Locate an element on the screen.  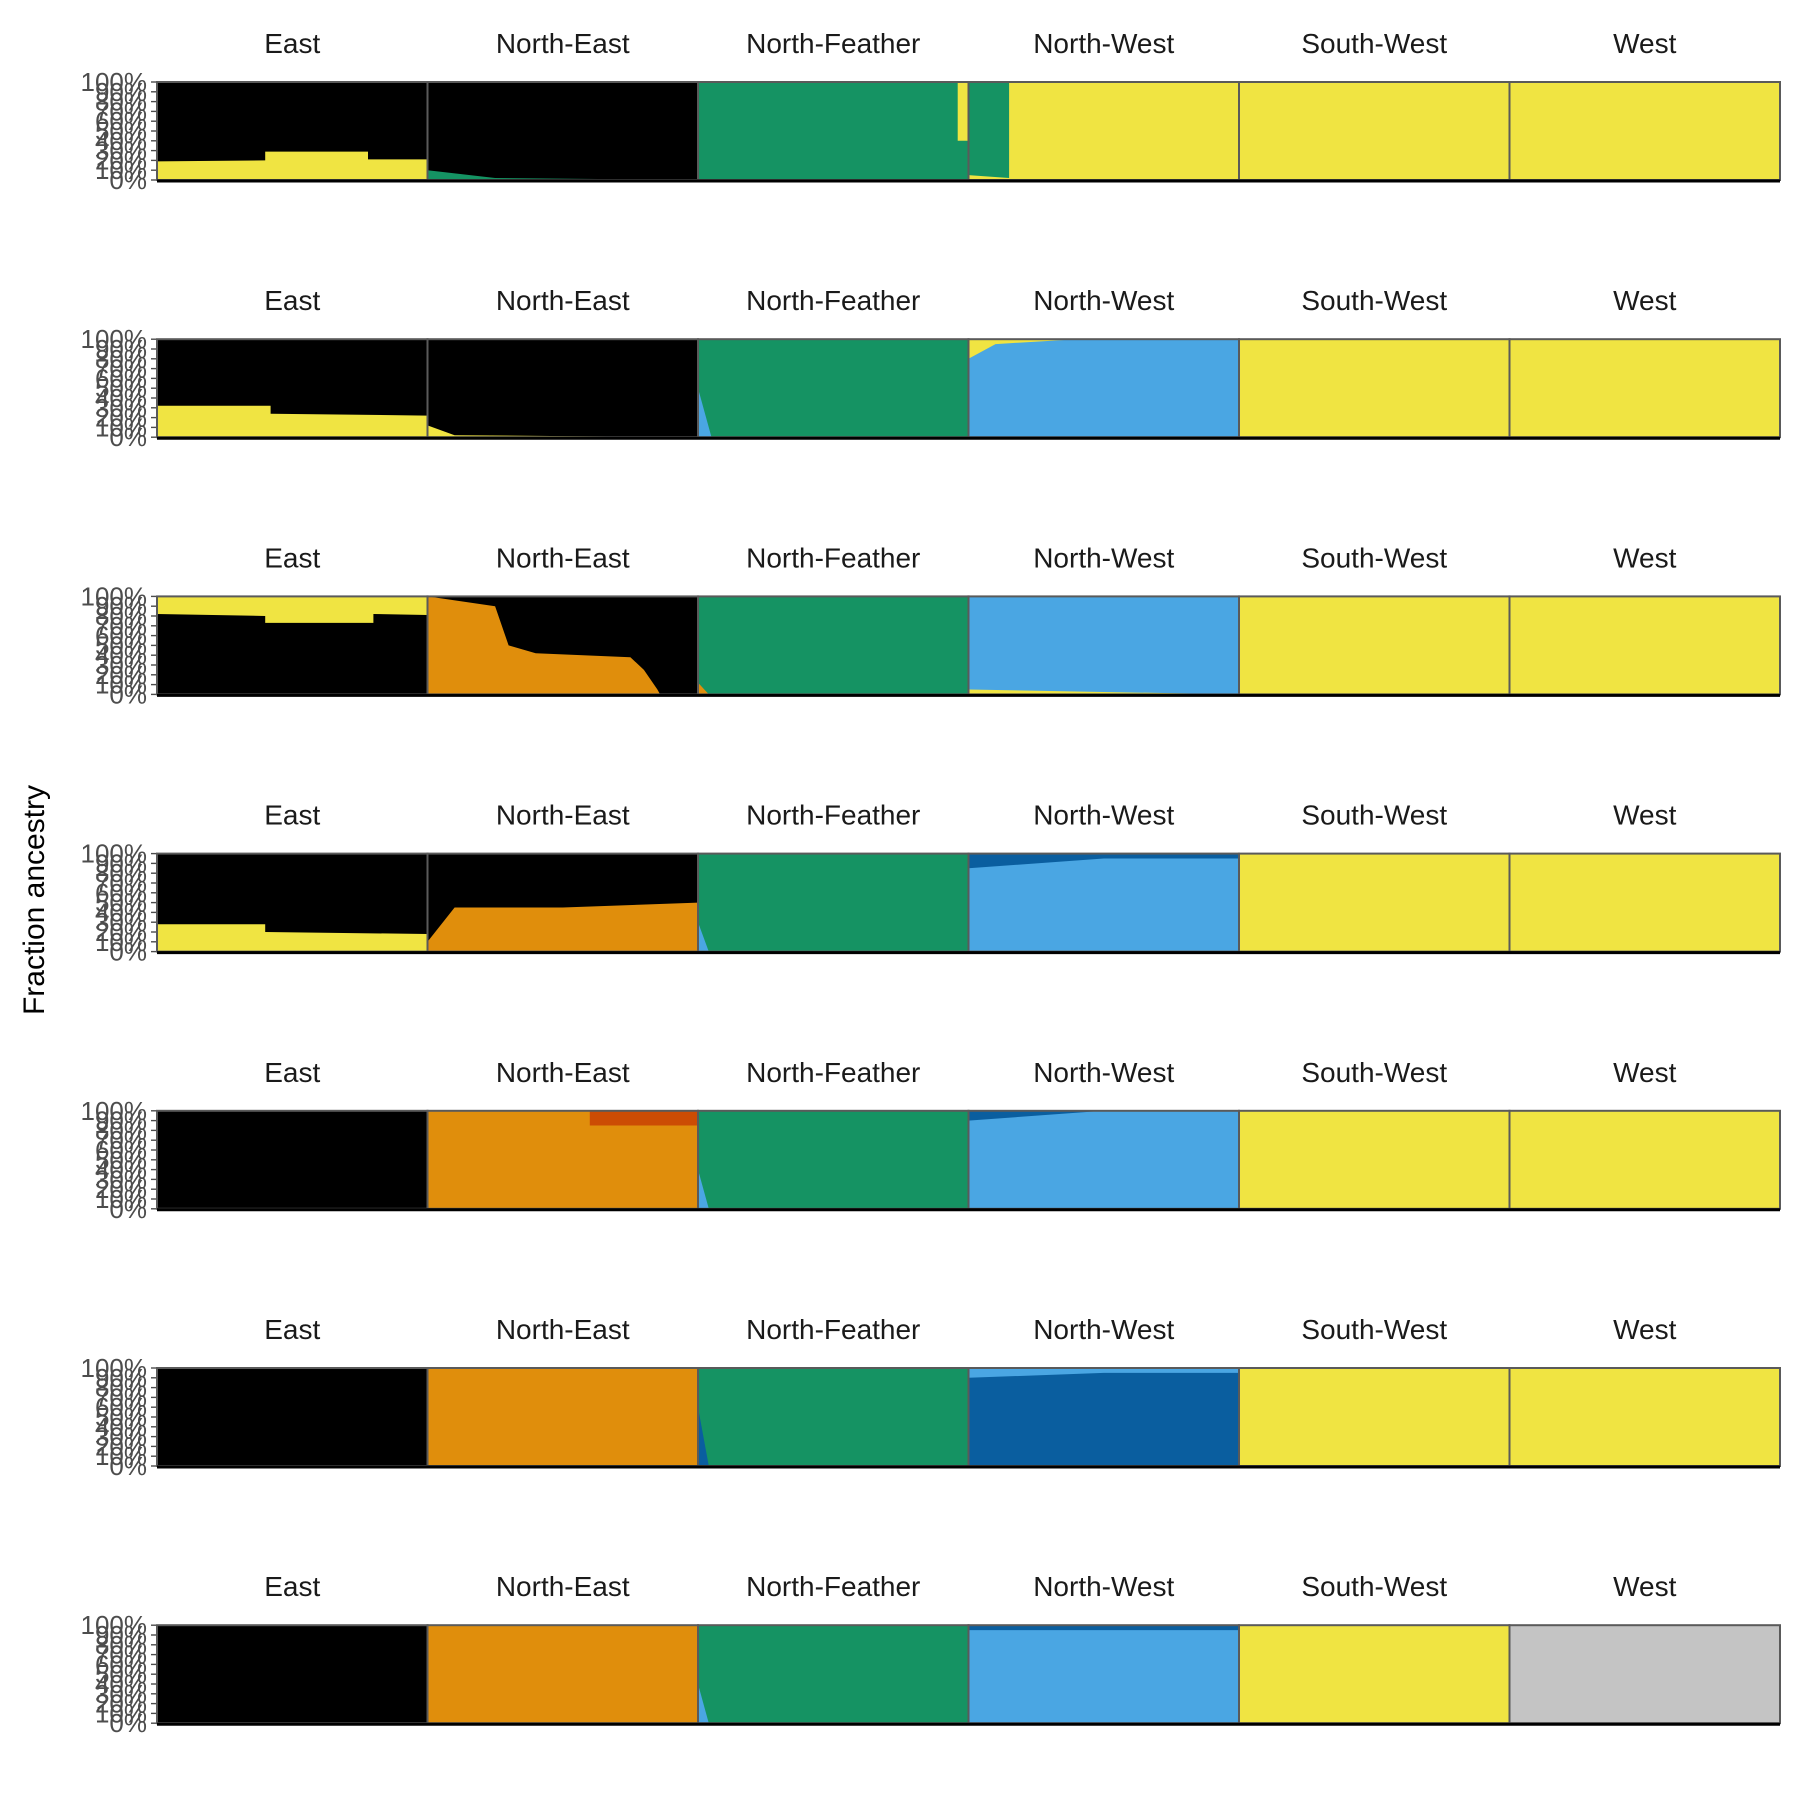
group-north-west: North-West is located at coordinates (1103, 104).